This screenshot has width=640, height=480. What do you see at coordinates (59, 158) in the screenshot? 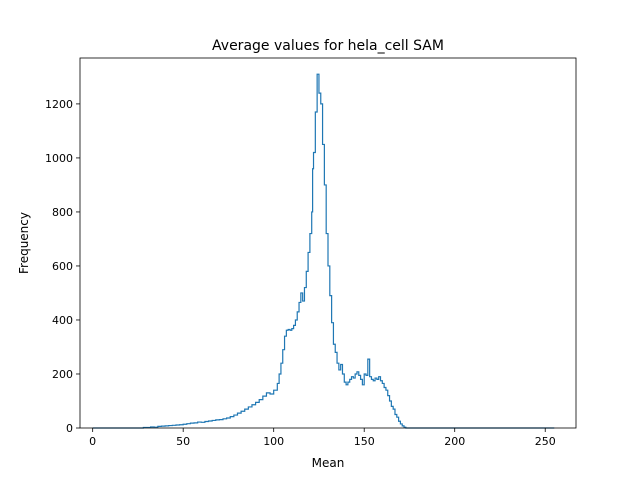
I see `y-tick-label: 1000` at bounding box center [59, 158].